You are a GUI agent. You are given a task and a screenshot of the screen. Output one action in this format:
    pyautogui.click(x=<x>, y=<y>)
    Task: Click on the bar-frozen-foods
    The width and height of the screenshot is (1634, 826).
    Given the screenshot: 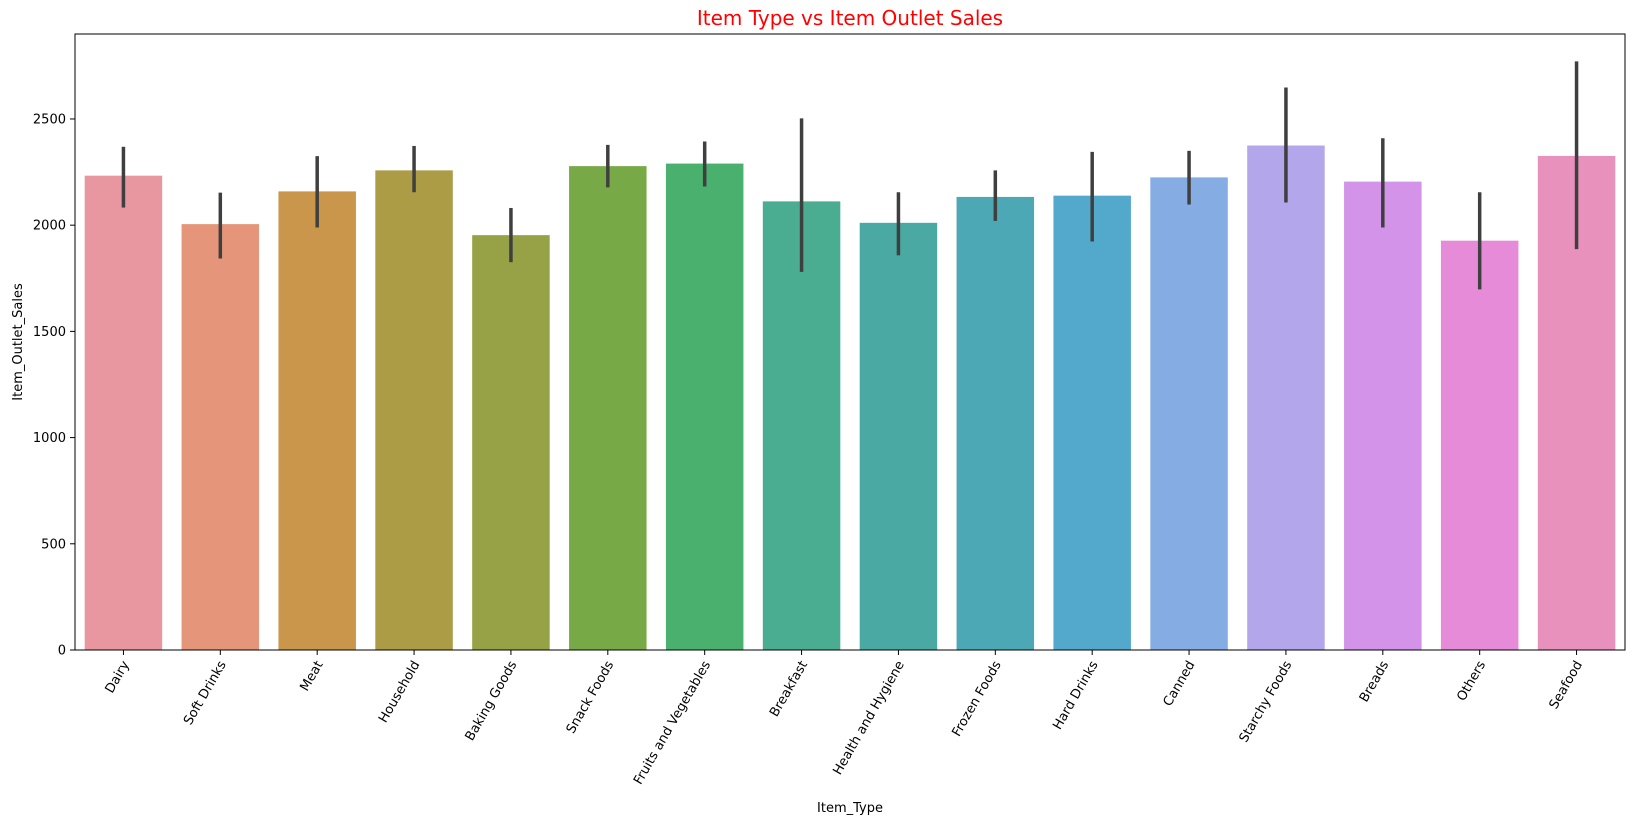 What is the action you would take?
    pyautogui.click(x=995, y=423)
    